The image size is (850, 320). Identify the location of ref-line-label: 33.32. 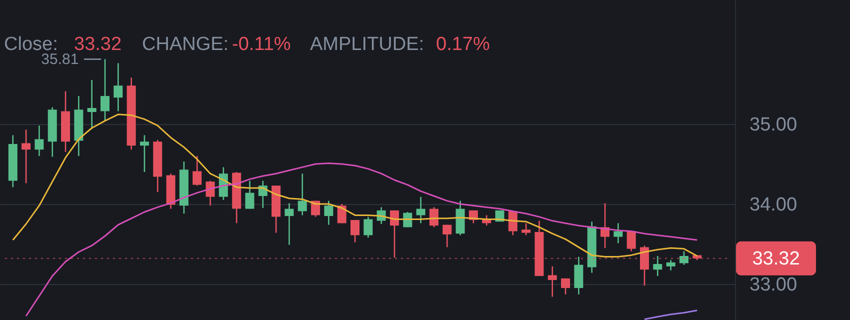
(776, 259).